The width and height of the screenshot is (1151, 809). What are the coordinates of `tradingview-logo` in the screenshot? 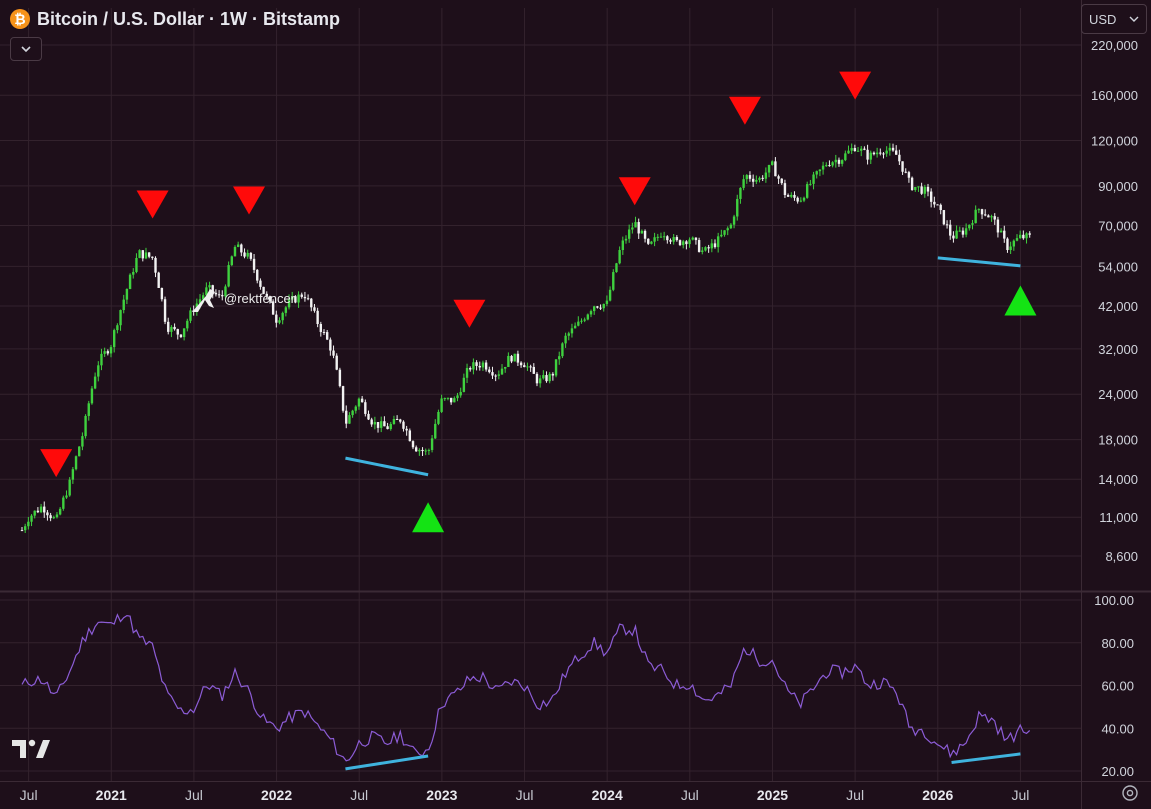 It's located at (31, 749).